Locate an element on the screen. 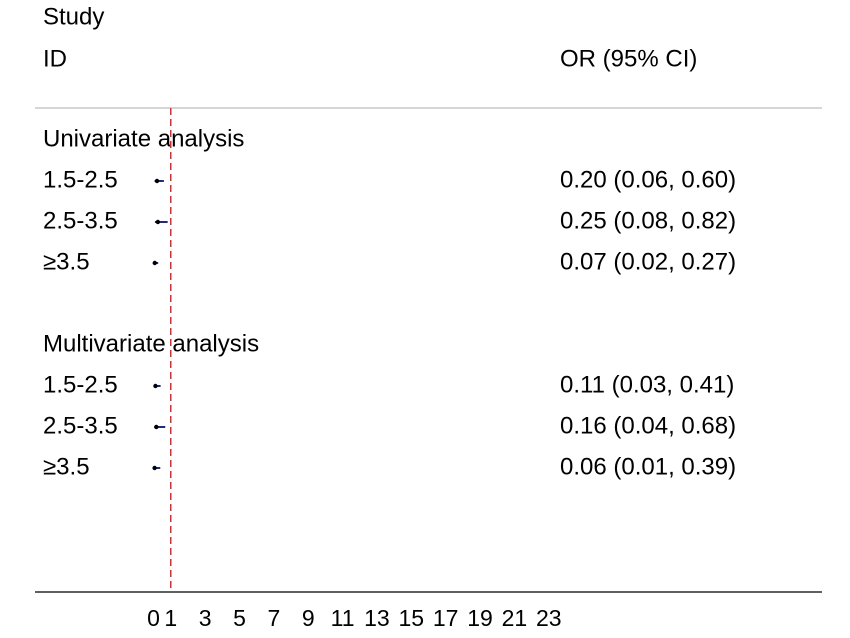  x-tick-label: 5 is located at coordinates (239, 618).